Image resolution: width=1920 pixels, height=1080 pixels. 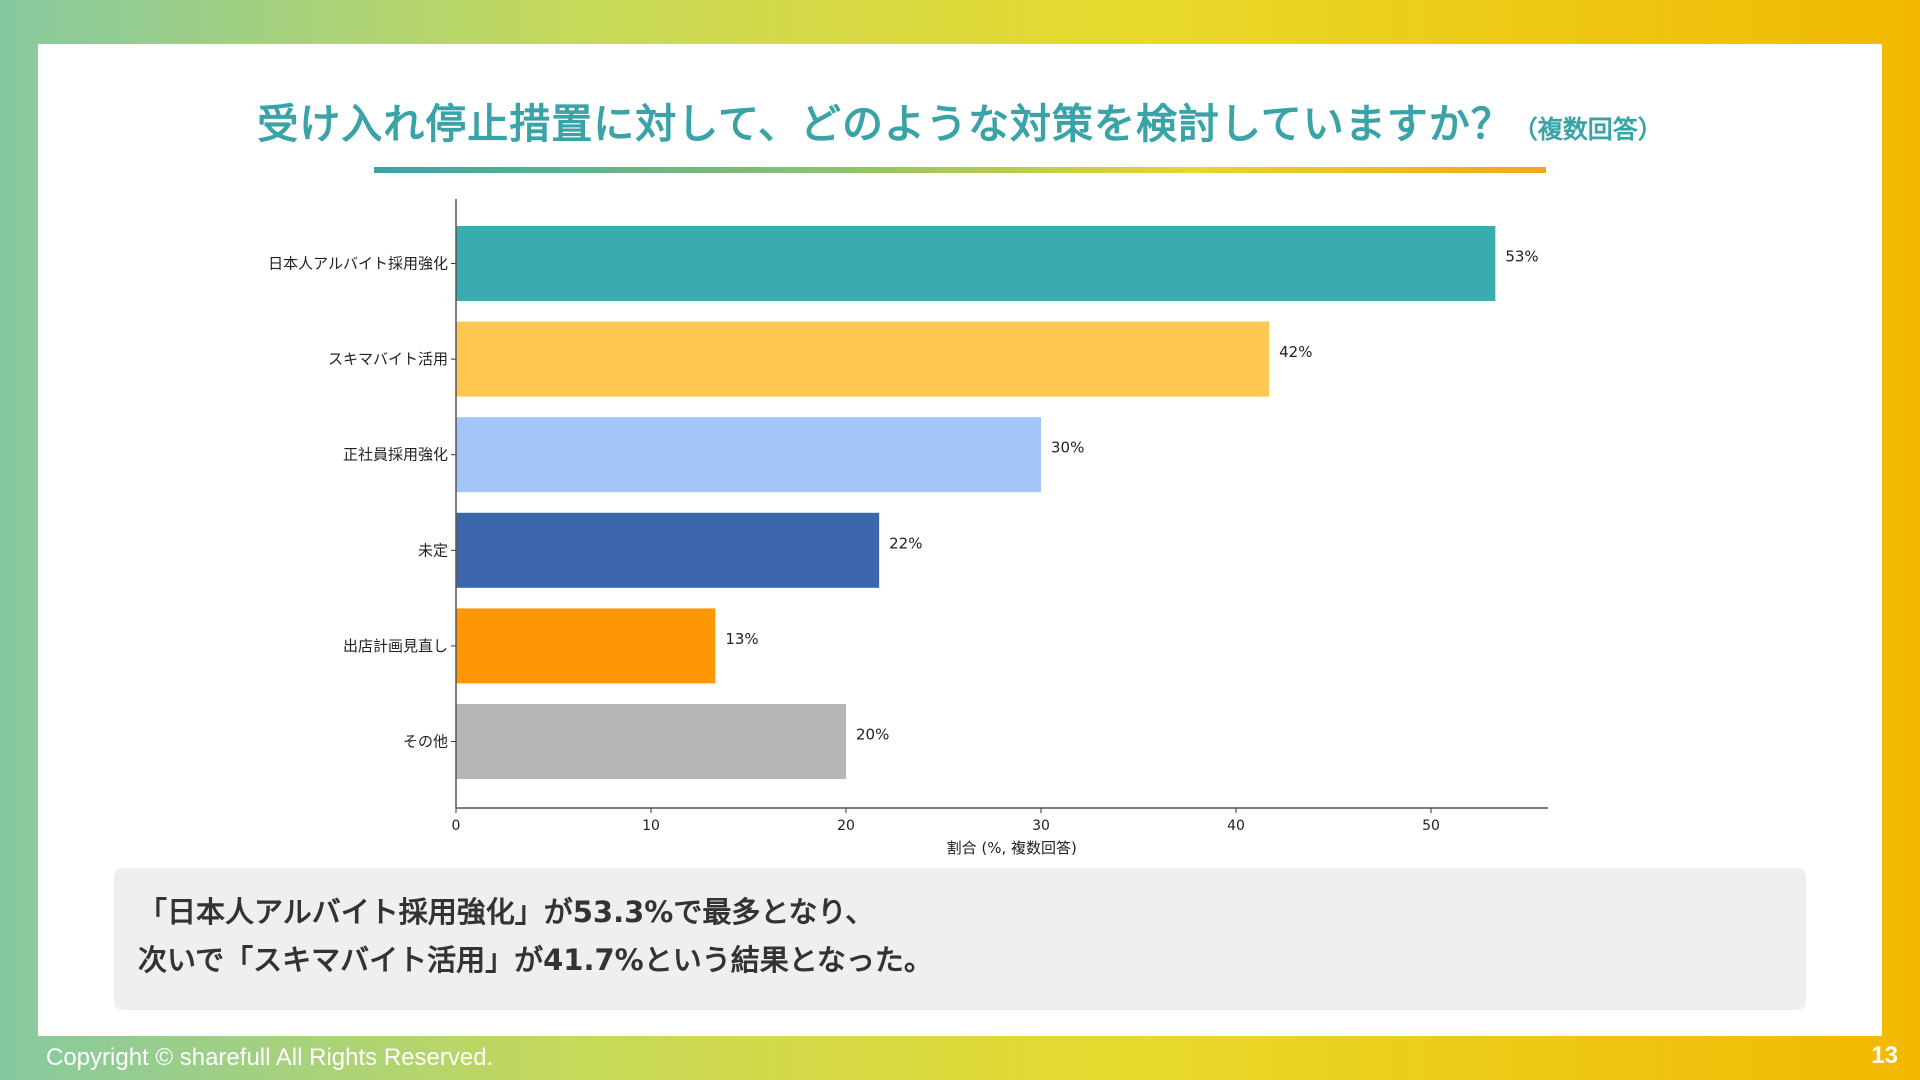 I want to click on category-label: 正社員採用強化, so click(x=395, y=455).